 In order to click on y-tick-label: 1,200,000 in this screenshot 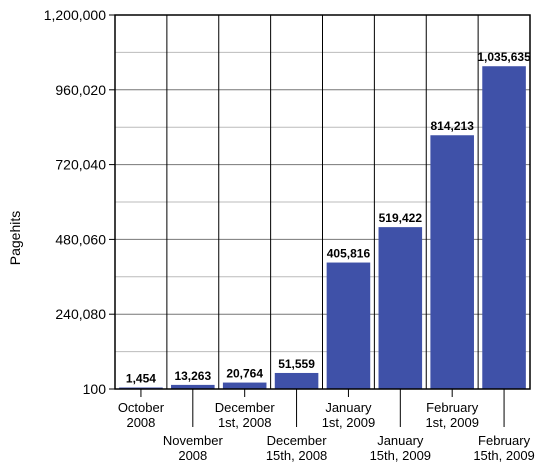, I will do `click(75, 15)`.